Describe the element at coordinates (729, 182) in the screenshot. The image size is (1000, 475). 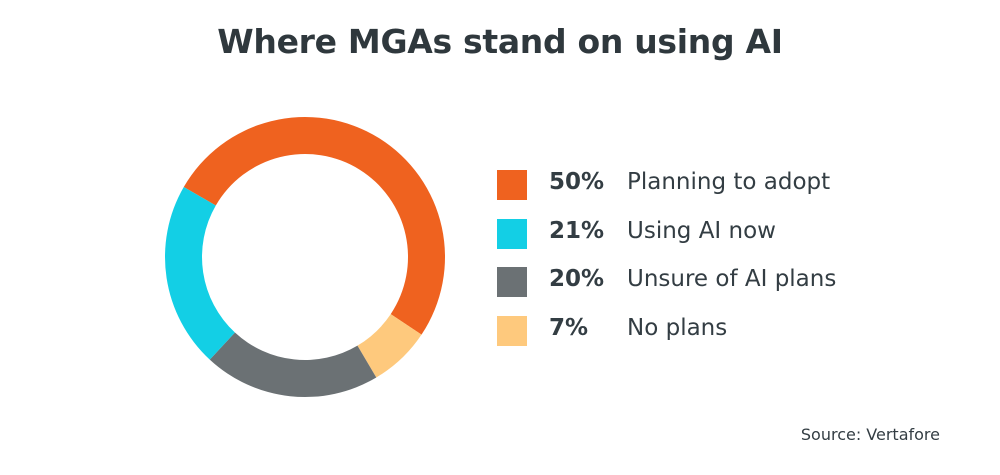
I see `legend-label: Planning to adopt` at that location.